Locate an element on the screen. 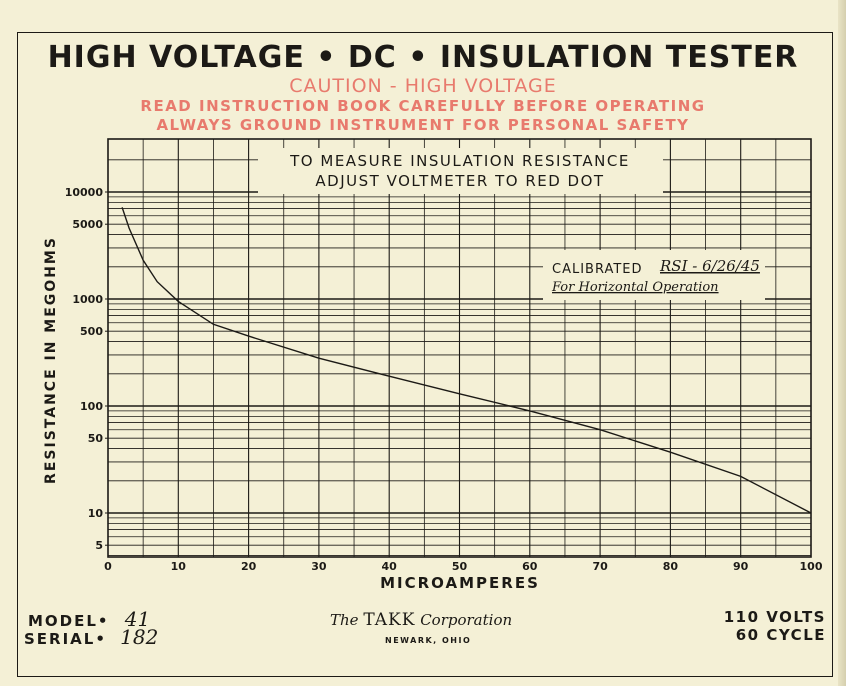 Image resolution: width=846 pixels, height=686 pixels. calibration-signature: RSI - 6/26/45 is located at coordinates (709, 266).